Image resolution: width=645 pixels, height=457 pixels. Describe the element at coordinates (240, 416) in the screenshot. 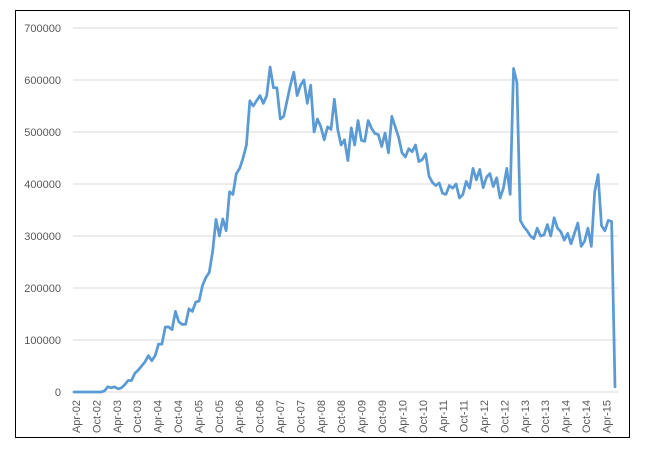

I see `x-tick-label: Apr-06` at that location.